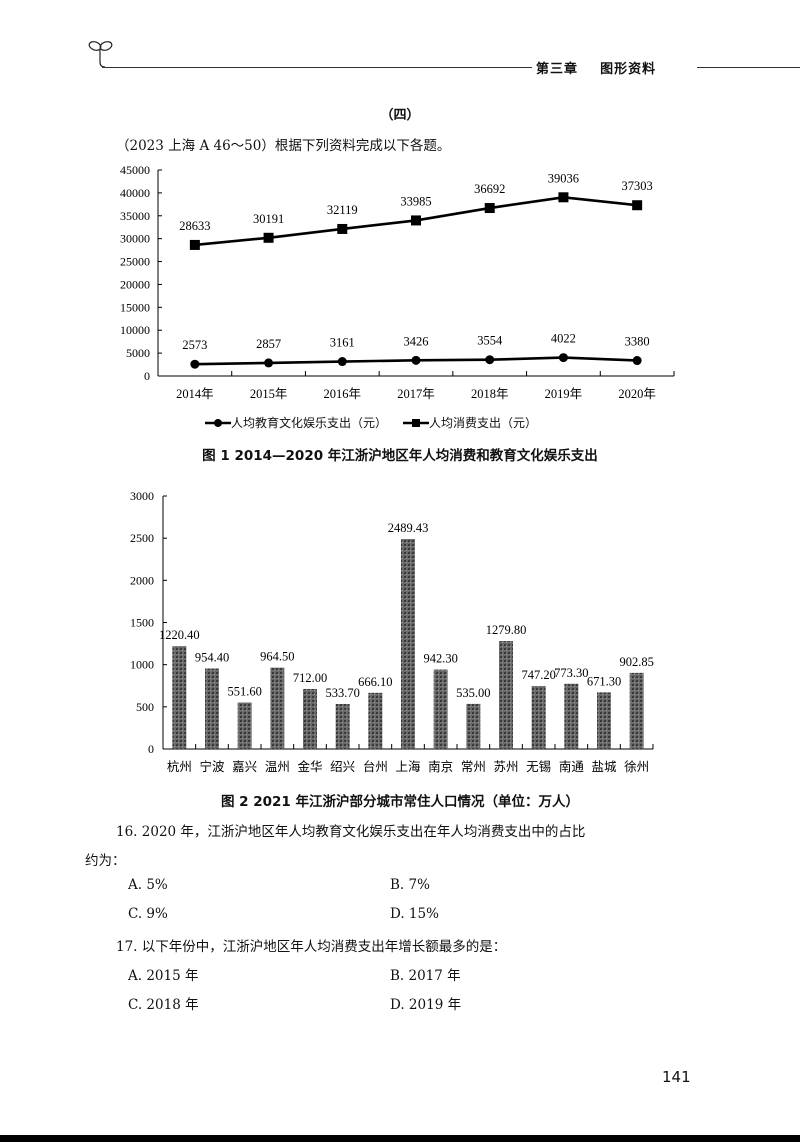 The height and width of the screenshot is (1142, 800). I want to click on x-category-label: 盐城, so click(604, 767).